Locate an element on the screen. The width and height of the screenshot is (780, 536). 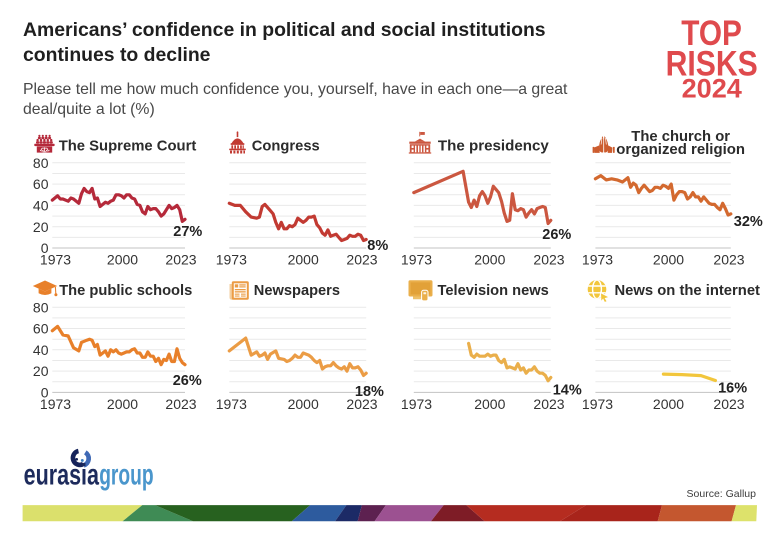
svg-text: Source: Gallup is located at coordinates (722, 494).